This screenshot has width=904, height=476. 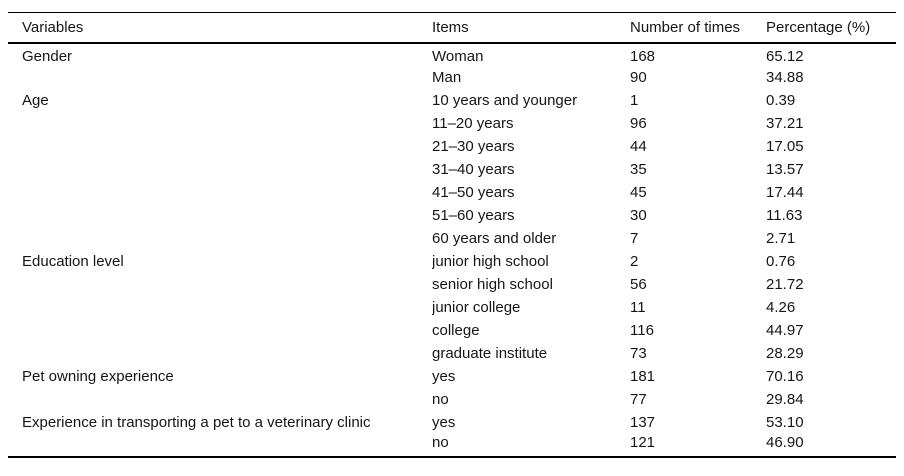 What do you see at coordinates (785, 442) in the screenshot?
I see `percentage-cell: 46.90` at bounding box center [785, 442].